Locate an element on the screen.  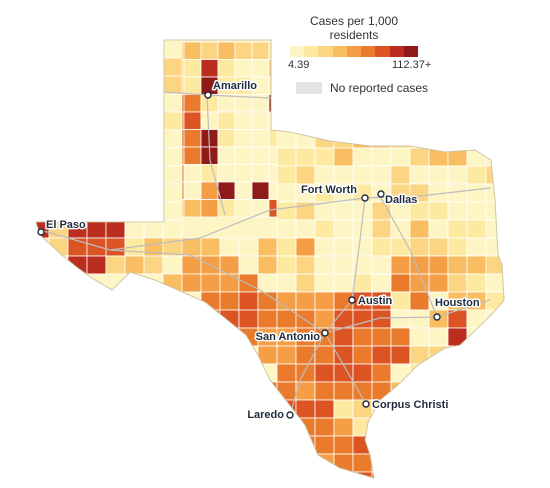
legend-title: Cases per 1,000 residents is located at coordinates (354, 28).